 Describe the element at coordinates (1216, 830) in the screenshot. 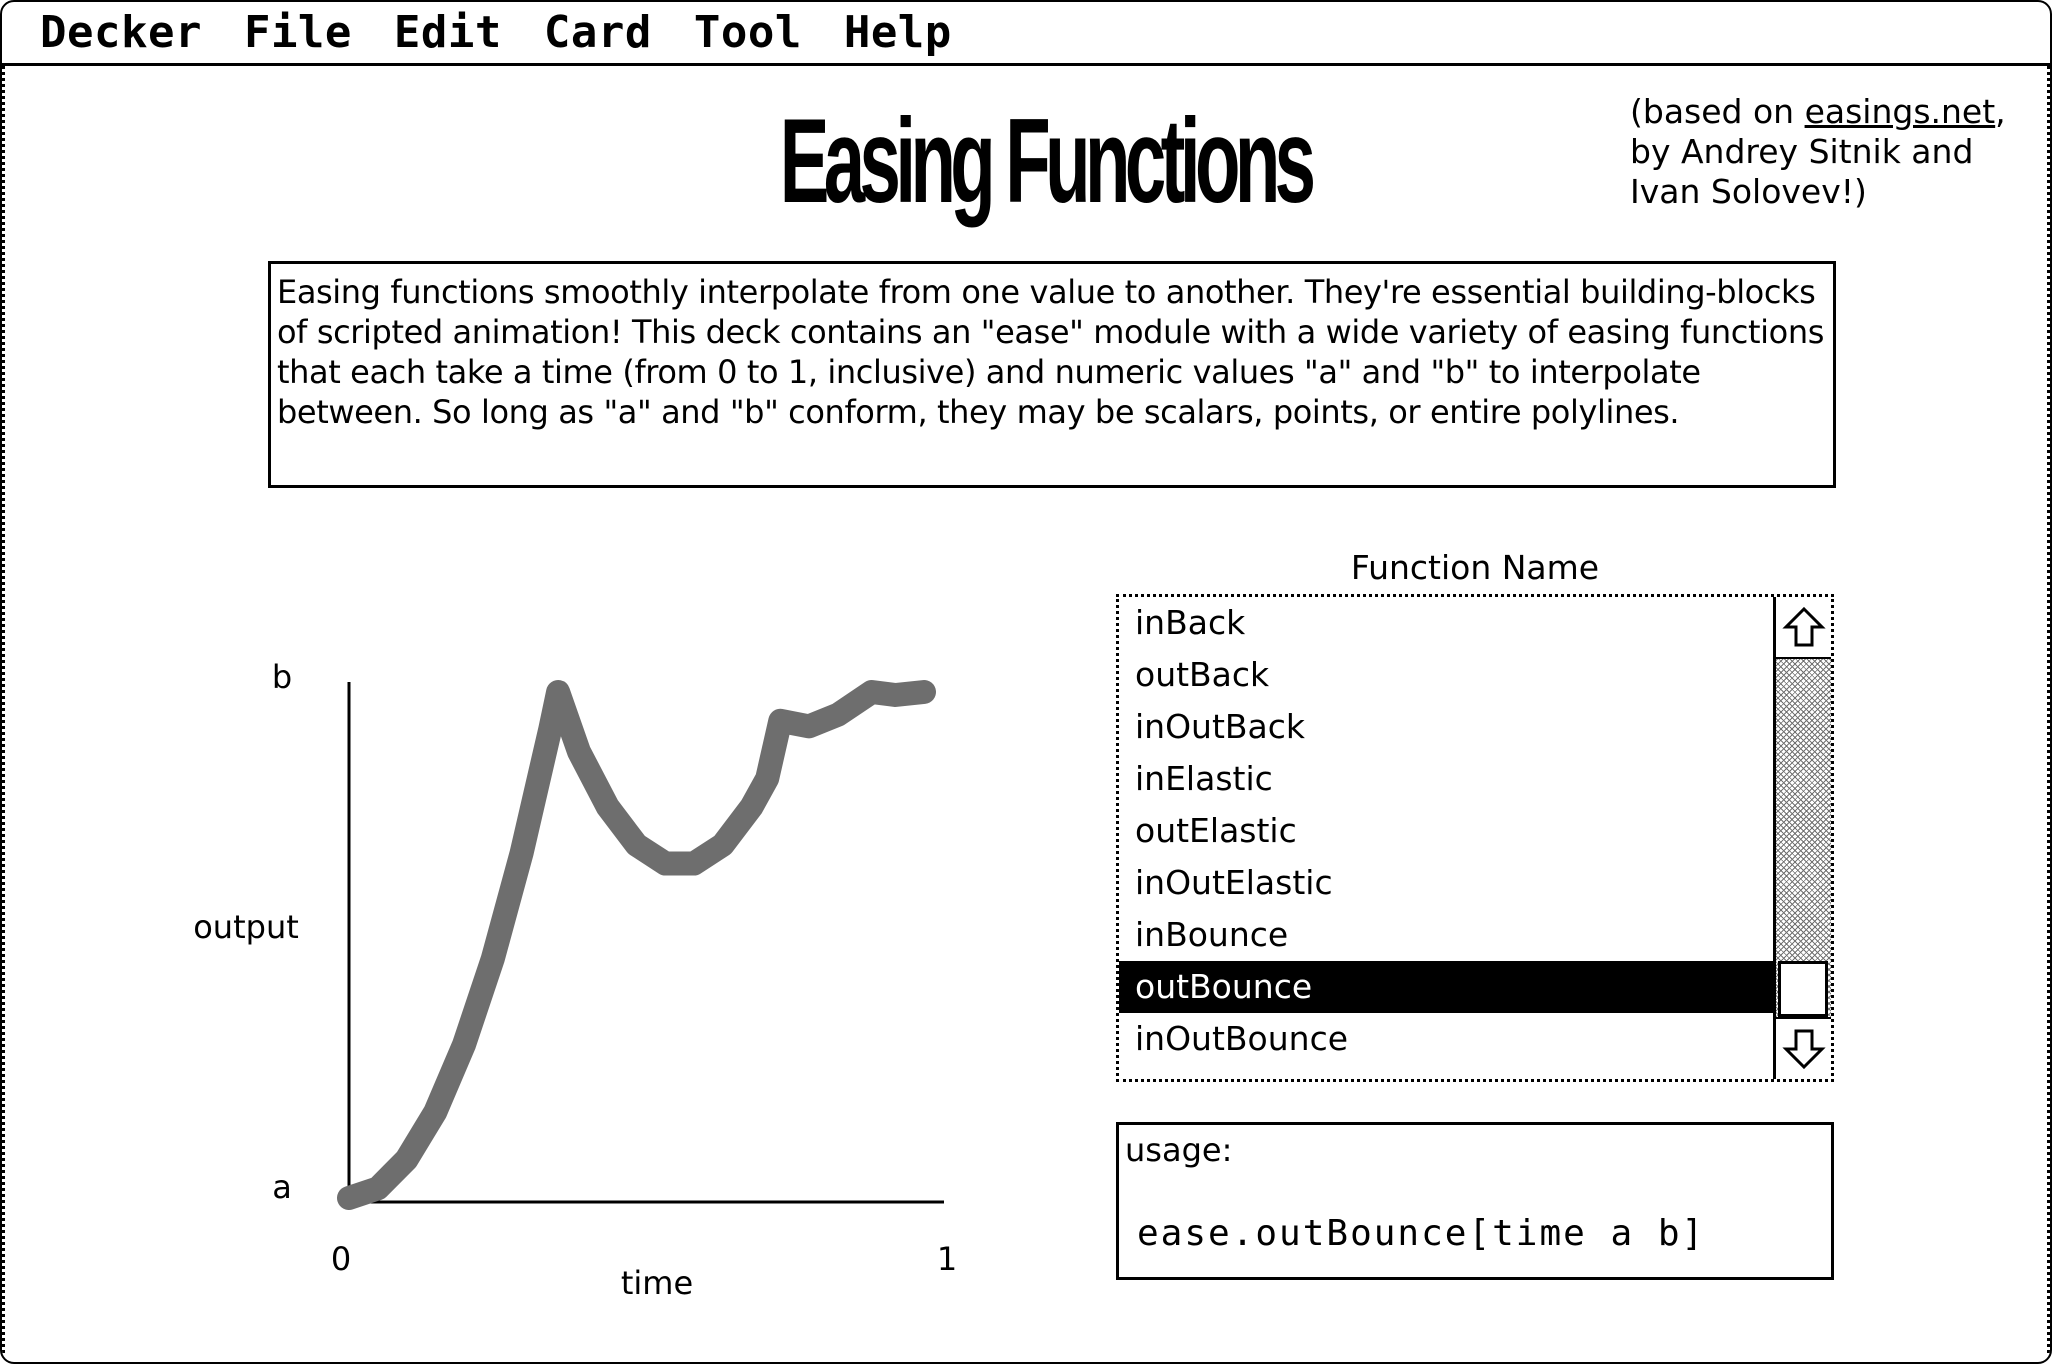

I see `list-item: outElastic` at that location.